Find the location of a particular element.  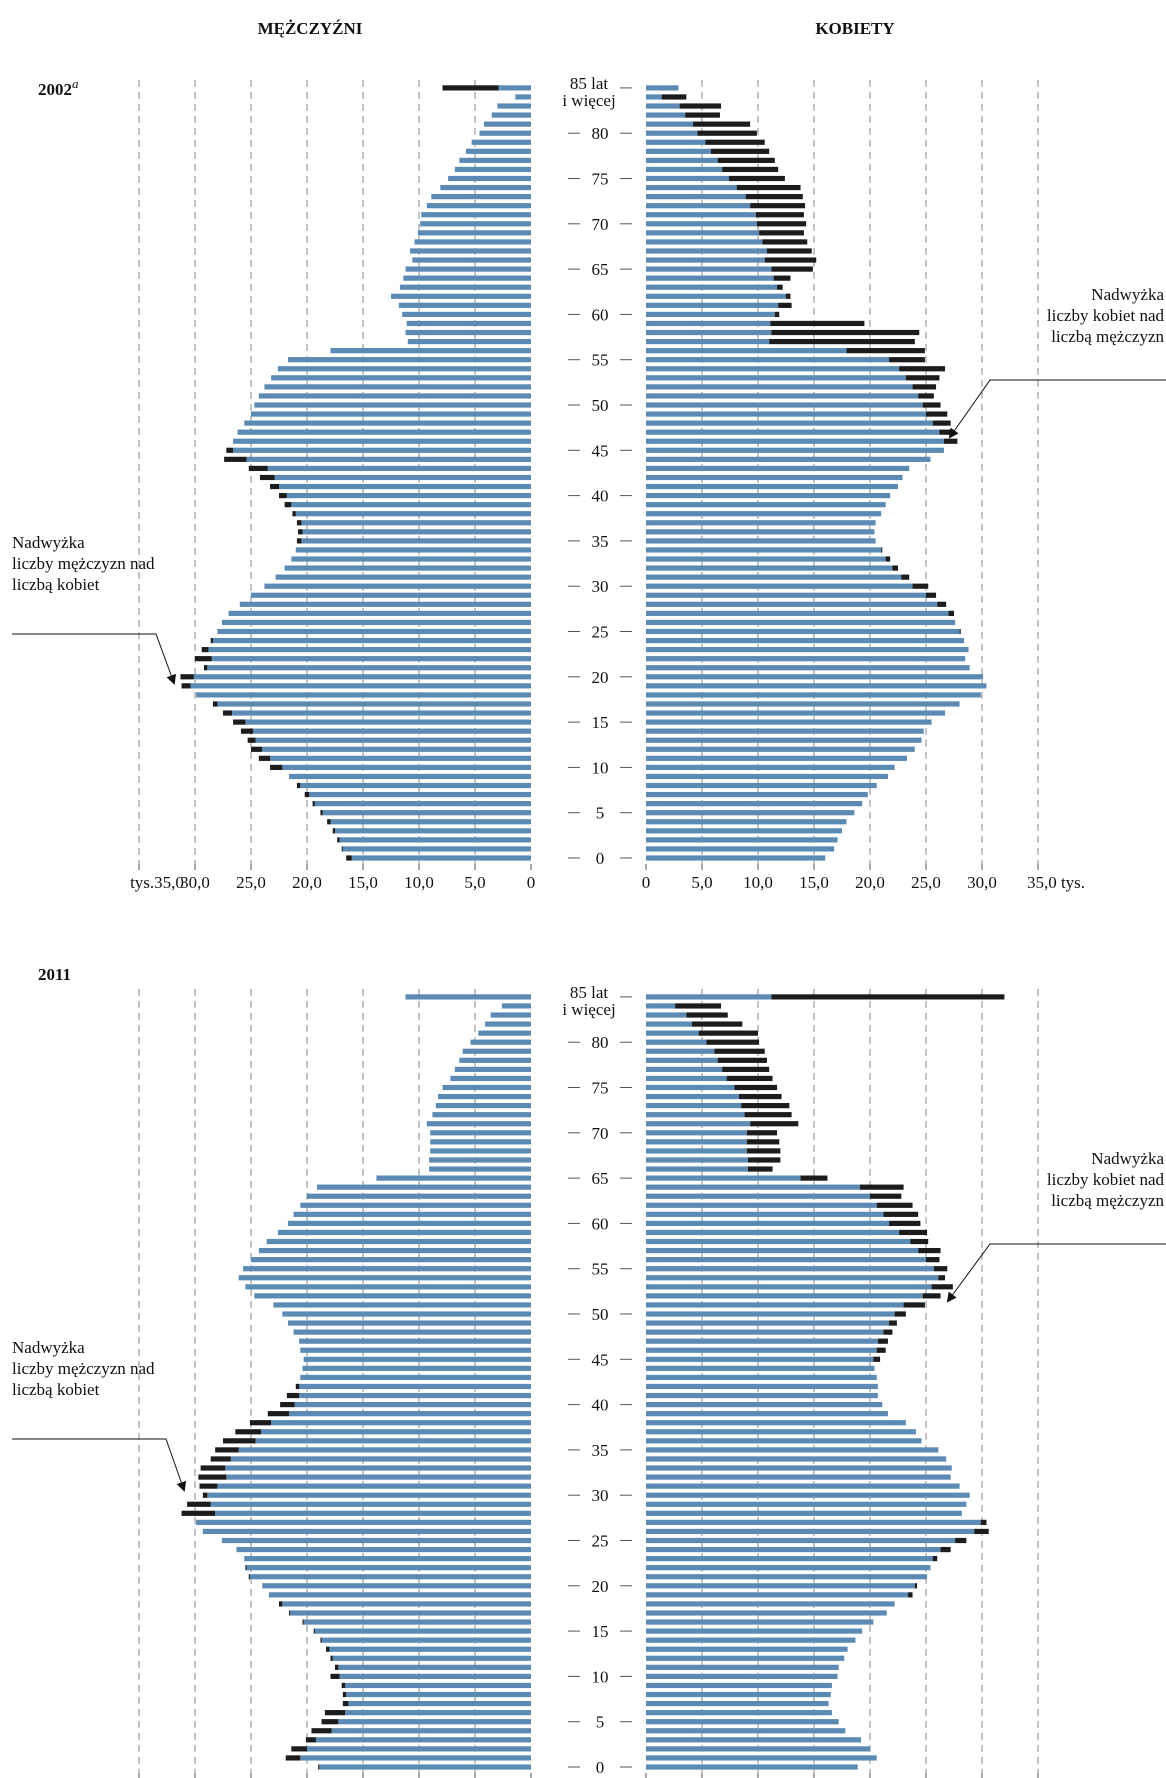

age-tick-label-75: 75 is located at coordinates (600, 1088).